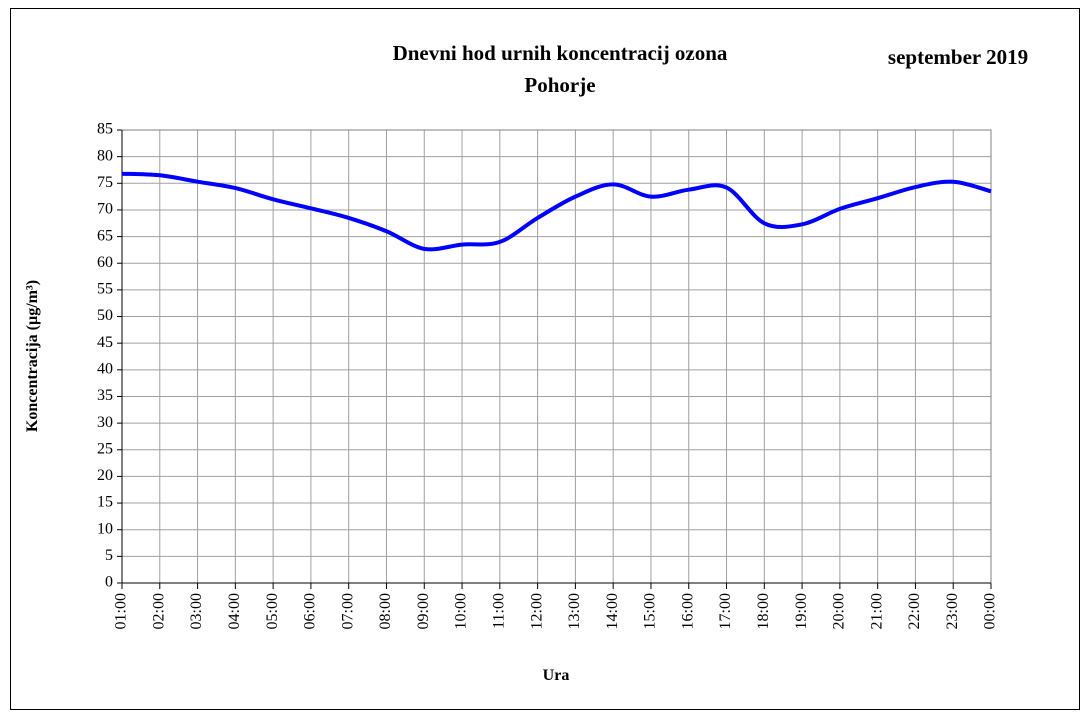 The image size is (1088, 715). Describe the element at coordinates (725, 611) in the screenshot. I see `x-tick-label: 17:00` at that location.